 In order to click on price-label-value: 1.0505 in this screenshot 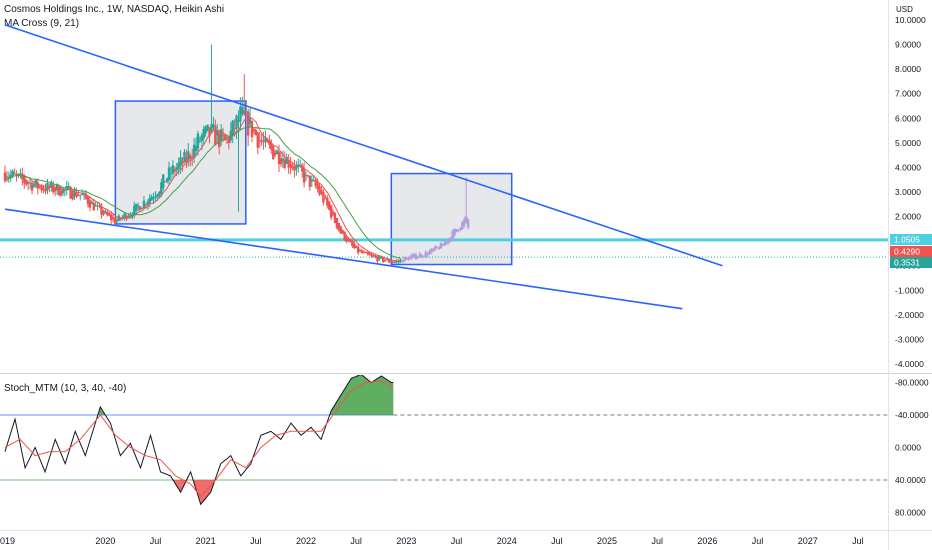, I will do `click(907, 240)`.